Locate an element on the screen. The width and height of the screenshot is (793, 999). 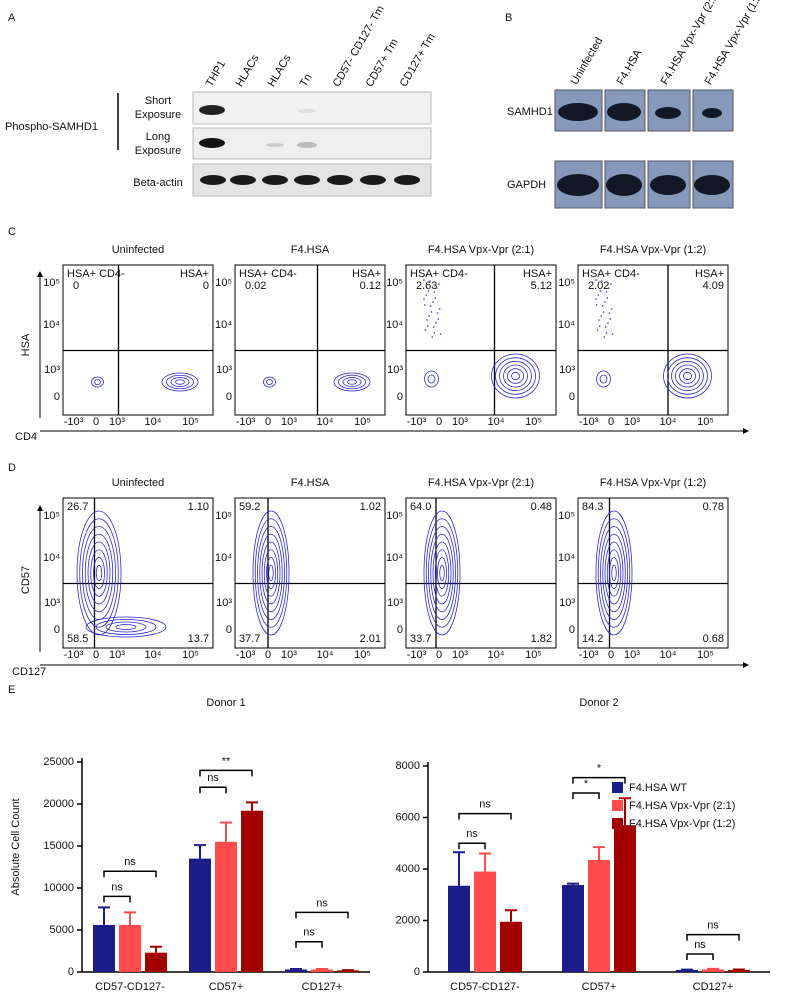
gate-label: HSA+ CD4- is located at coordinates (439, 274).